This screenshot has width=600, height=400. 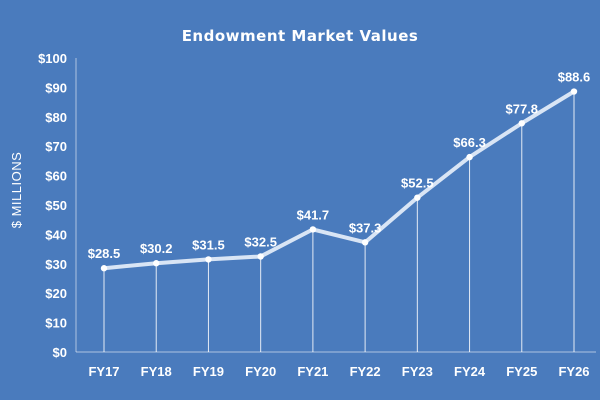 I want to click on y-ticks: $0 $10 $20 $30 $40 $50 $60 $70 $80 $90 $100, so click(x=52, y=205).